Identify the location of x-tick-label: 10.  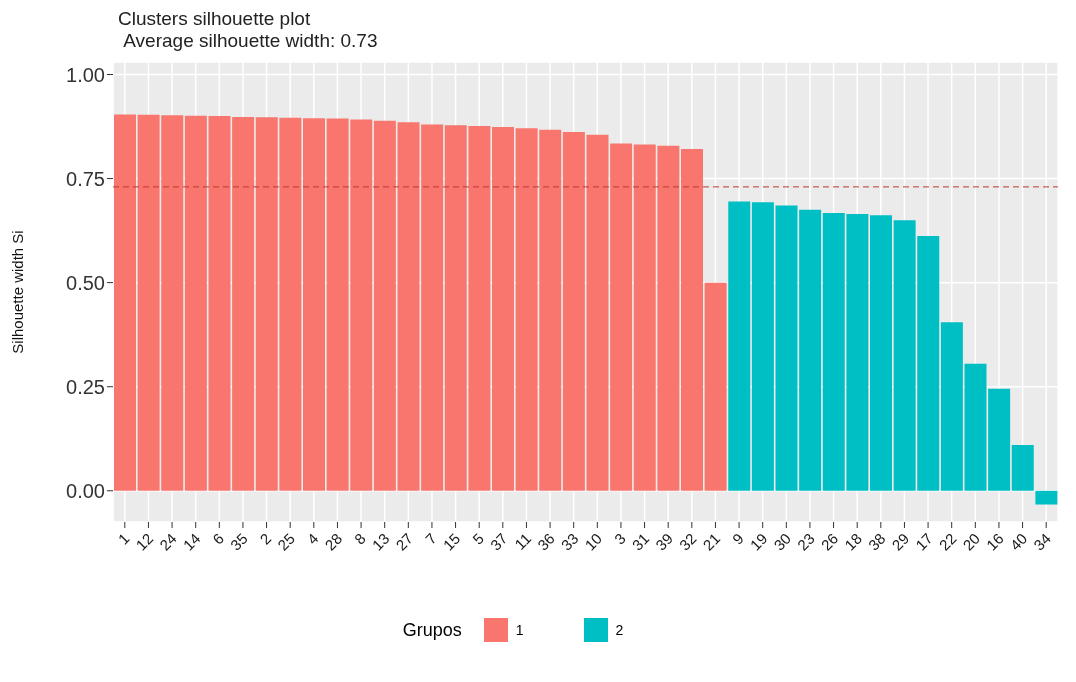
(593, 541).